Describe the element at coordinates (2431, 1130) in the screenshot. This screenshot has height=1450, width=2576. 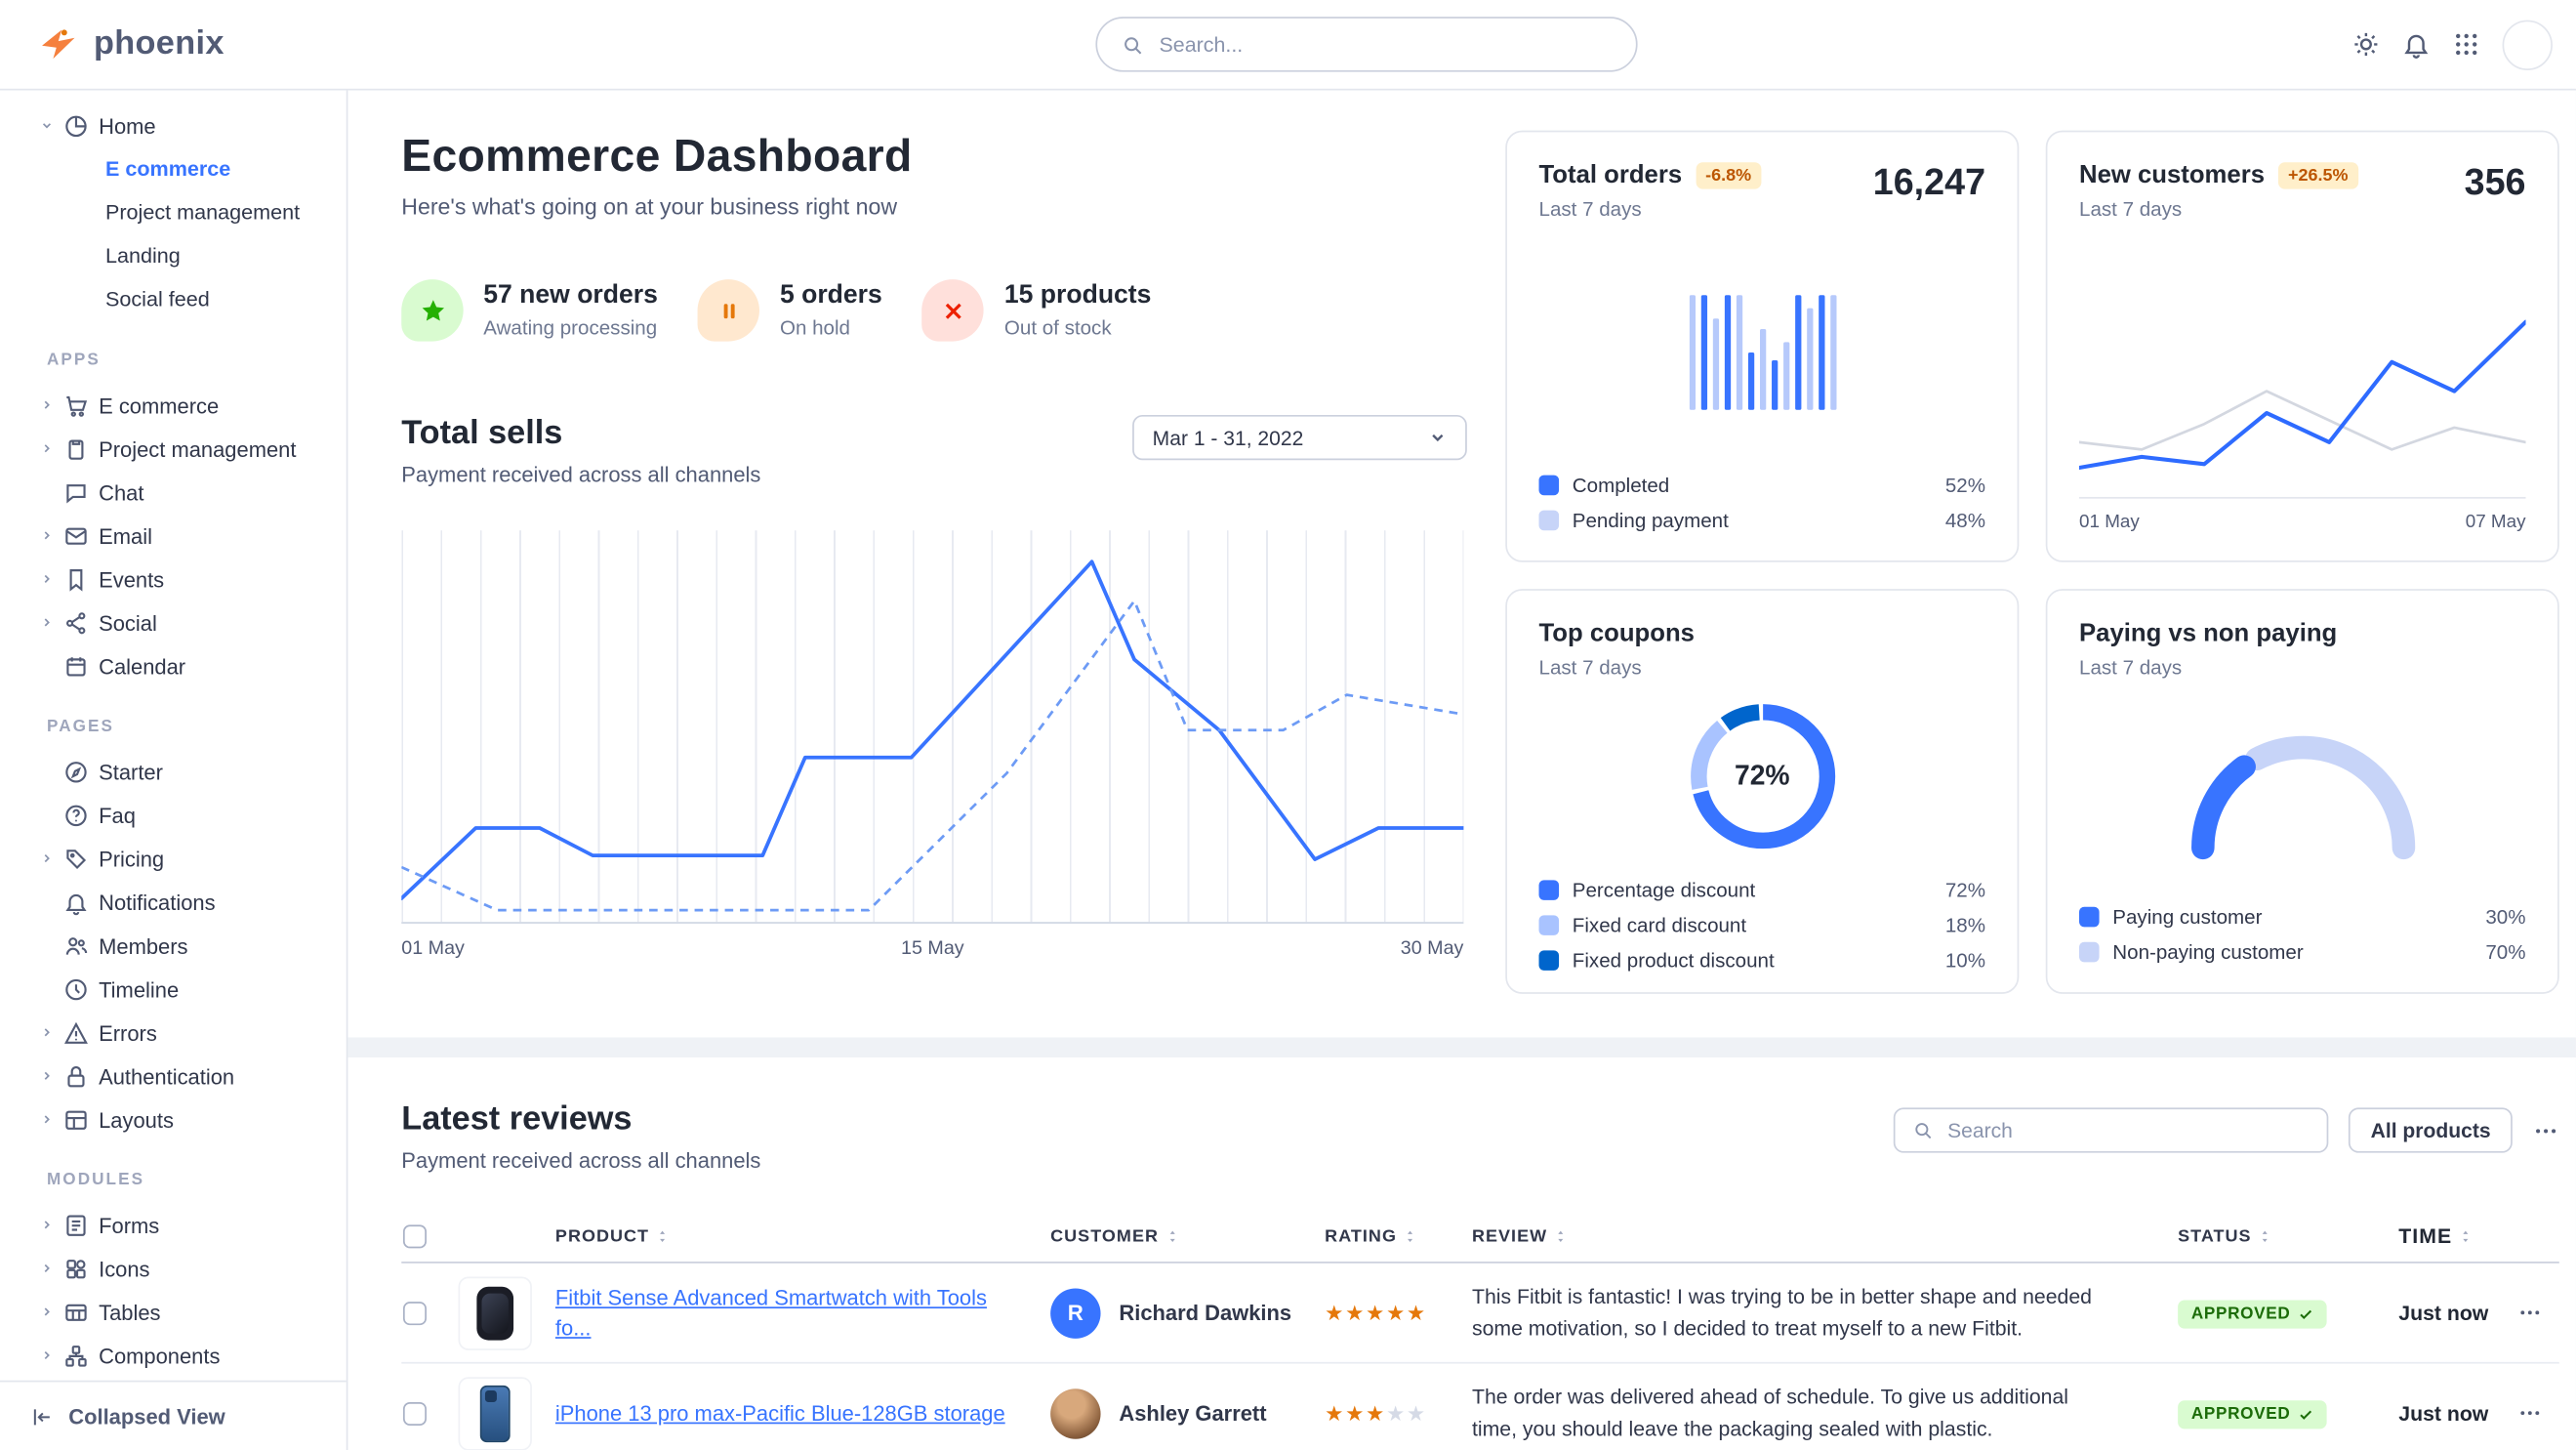
I see `all-products-filter-button: All products` at that location.